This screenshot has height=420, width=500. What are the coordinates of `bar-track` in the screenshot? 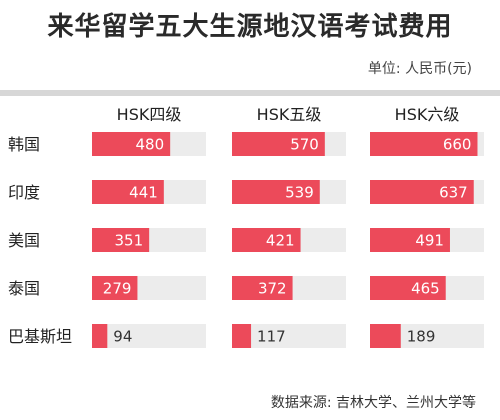 It's located at (149, 336).